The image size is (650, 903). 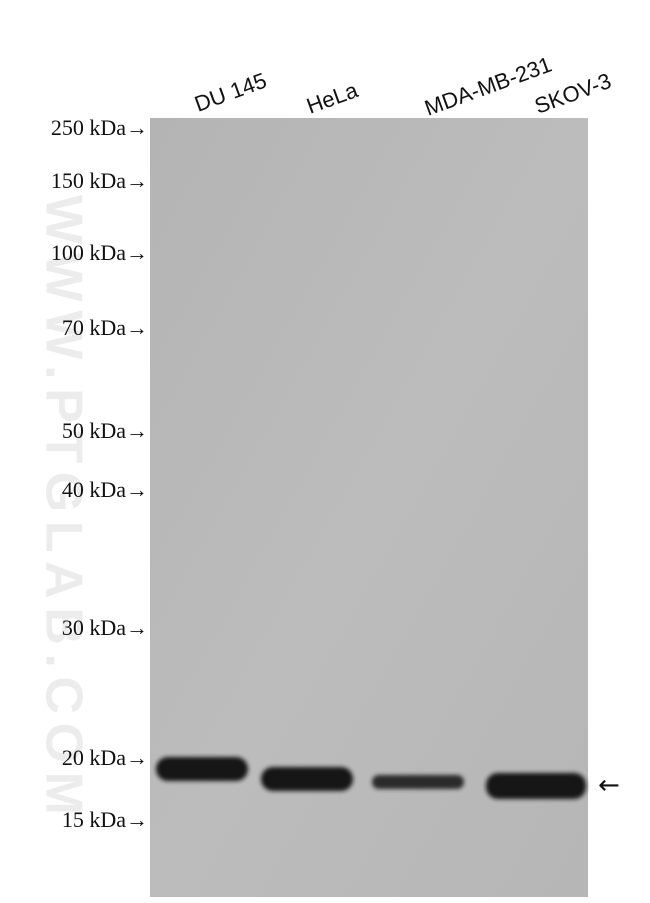 What do you see at coordinates (99, 180) in the screenshot?
I see `marker-label: 150 kDa→` at bounding box center [99, 180].